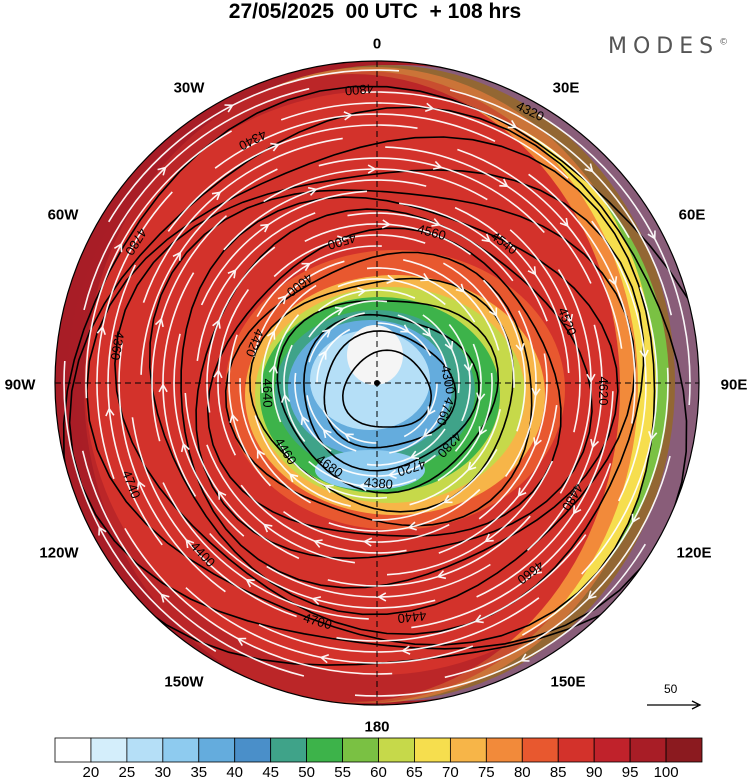 This screenshot has width=750, height=782. What do you see at coordinates (522, 772) in the screenshot?
I see `colorbar-tick-label: 80` at bounding box center [522, 772].